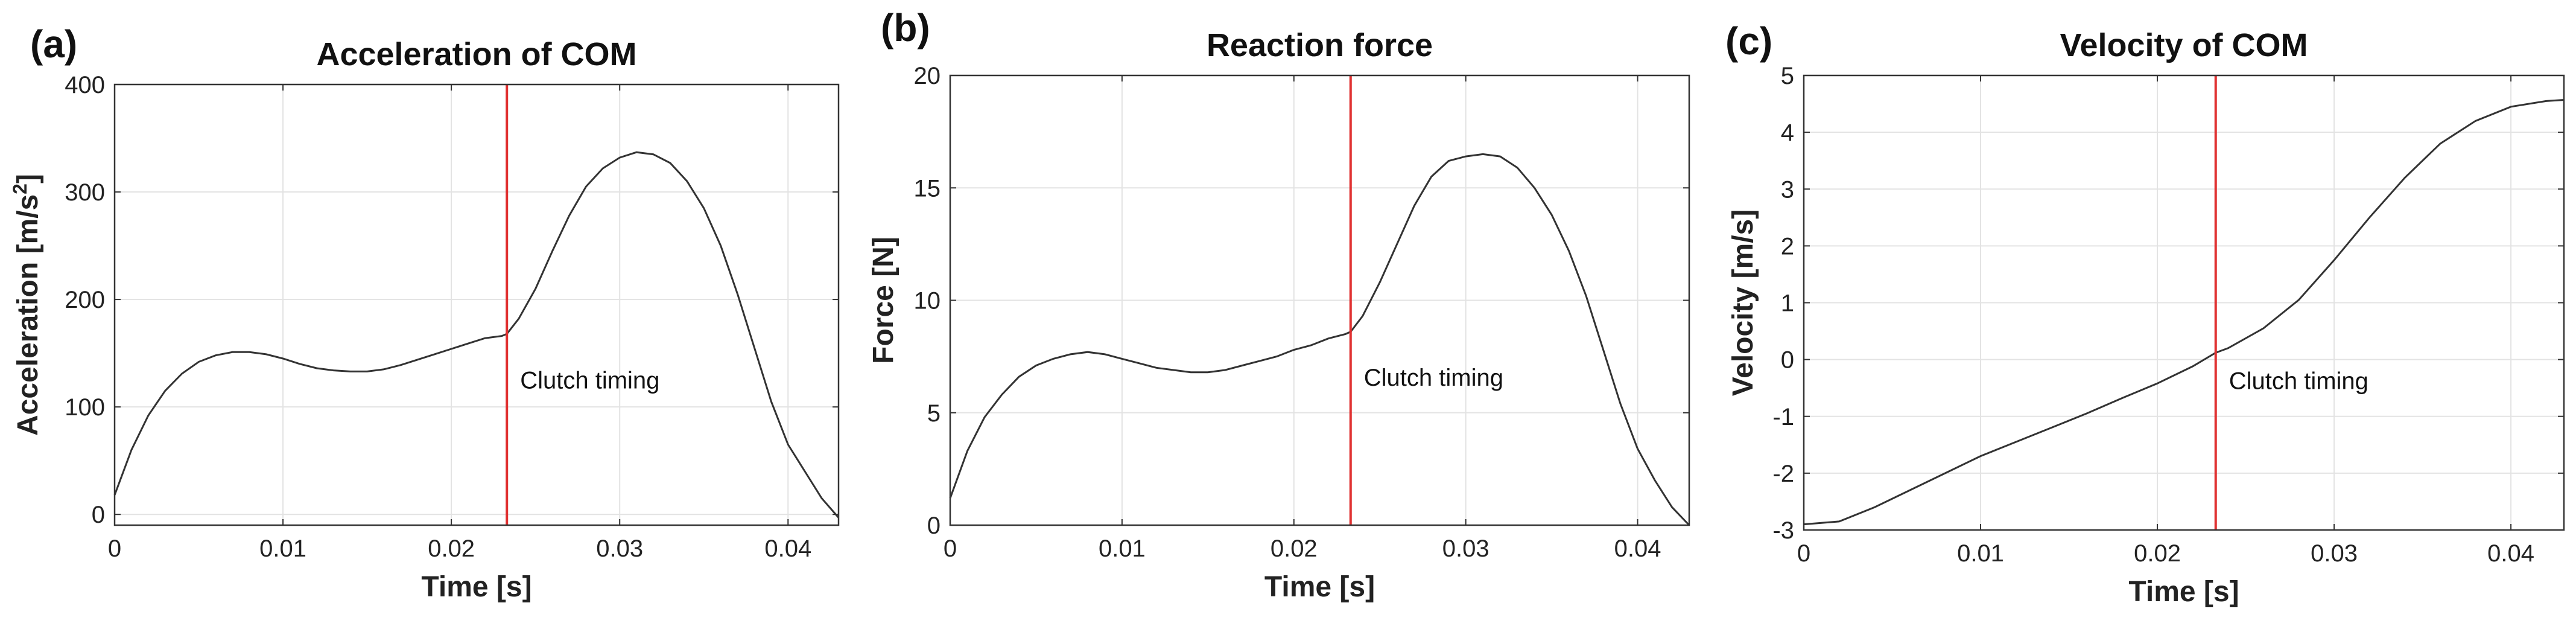  Describe the element at coordinates (906, 27) in the screenshot. I see `panel-tag: (b)` at that location.